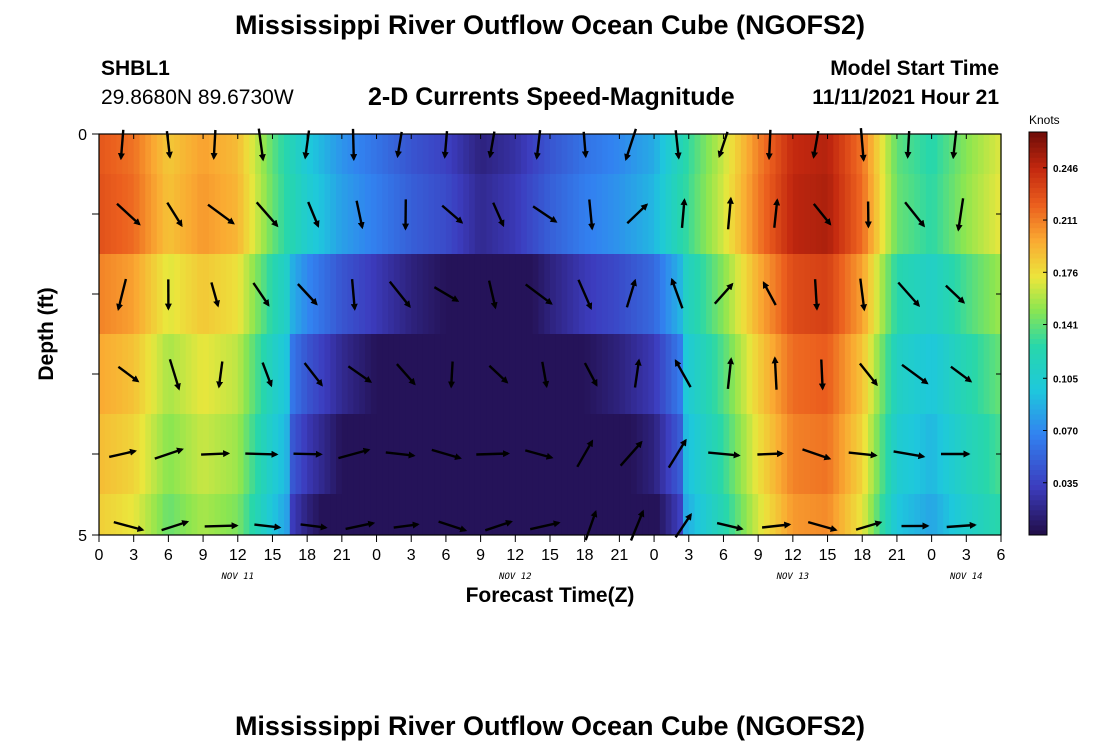 This screenshot has width=1100, height=750. What do you see at coordinates (1065, 273) in the screenshot?
I see `colorbar-tick-label: 0.176` at bounding box center [1065, 273].